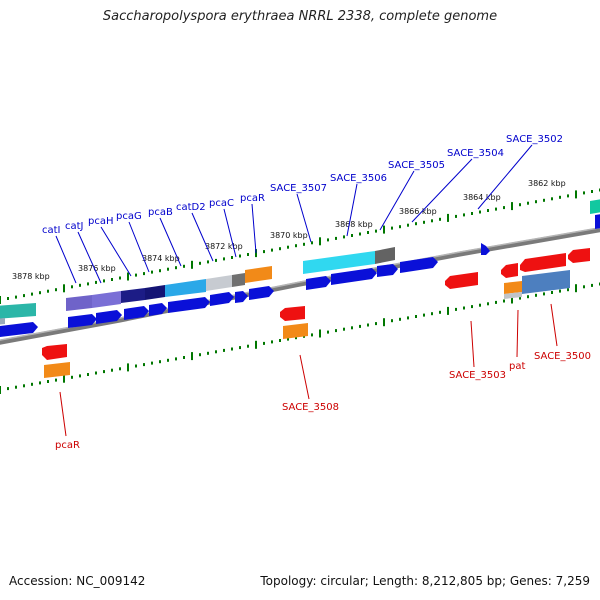  Describe the element at coordinates (97, 268) in the screenshot. I see `kbp-label: 3876 kbp` at that location.